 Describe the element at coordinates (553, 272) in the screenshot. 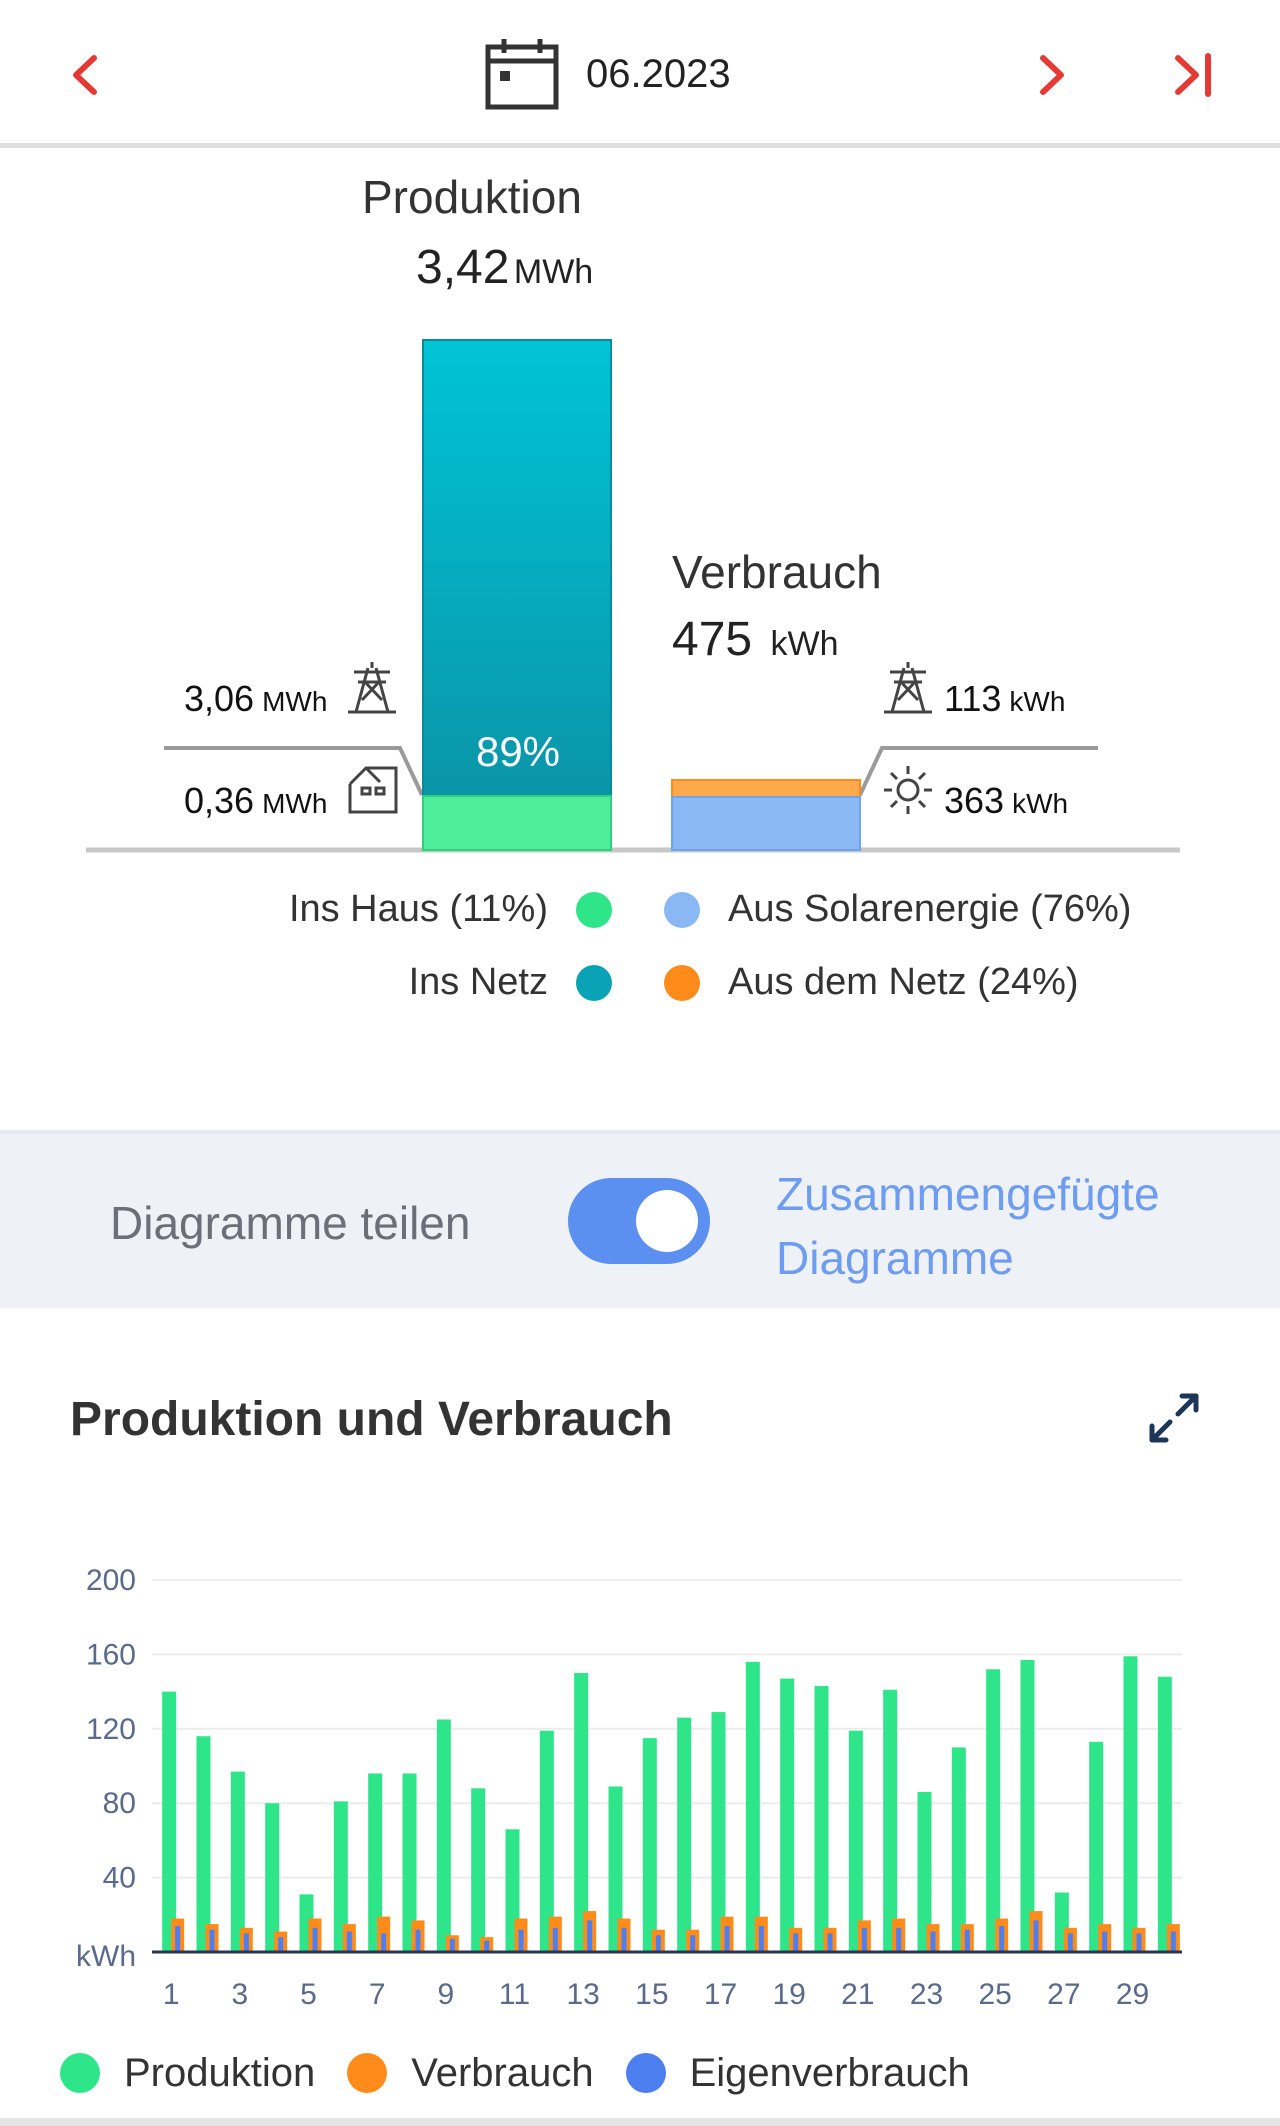

I see `production-unit: MWh` at that location.